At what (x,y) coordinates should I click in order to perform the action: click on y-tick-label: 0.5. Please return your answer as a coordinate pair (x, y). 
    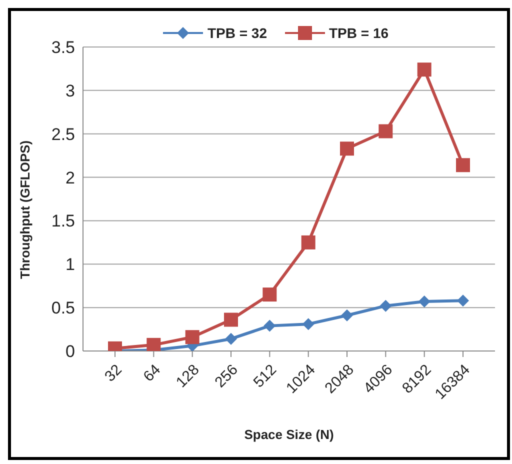
    Looking at the image, I should click on (63, 308).